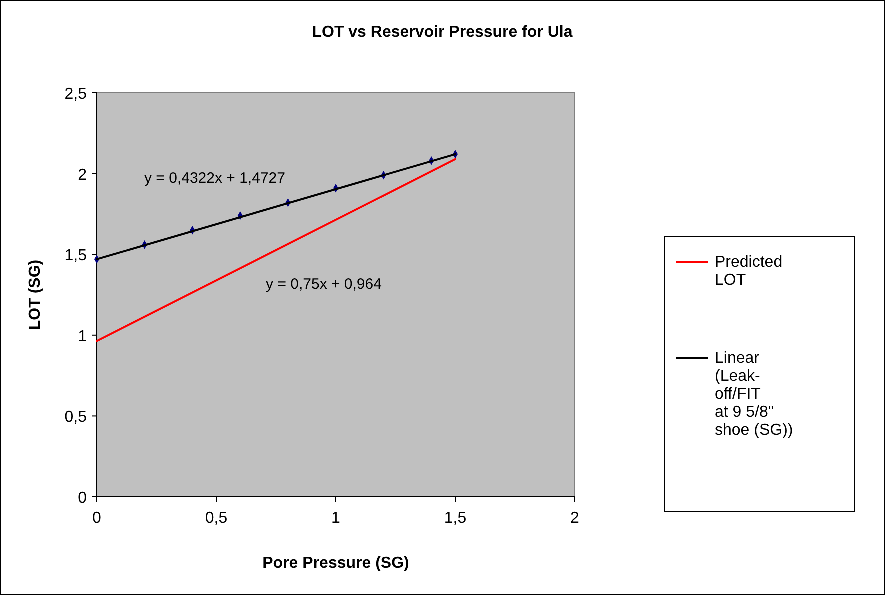 The image size is (885, 595). I want to click on y-tick-label: 2,5, so click(76, 94).